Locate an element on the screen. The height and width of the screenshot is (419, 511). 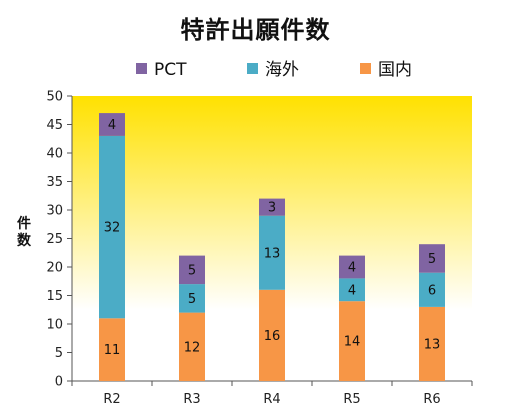
legend-label: 海外 is located at coordinates (282, 70).